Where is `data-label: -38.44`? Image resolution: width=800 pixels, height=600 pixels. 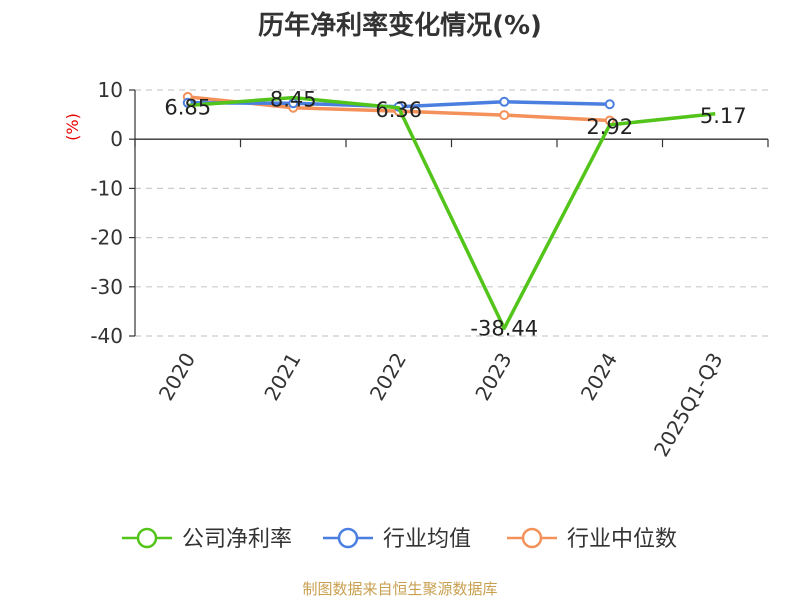
data-label: -38.44 is located at coordinates (504, 328).